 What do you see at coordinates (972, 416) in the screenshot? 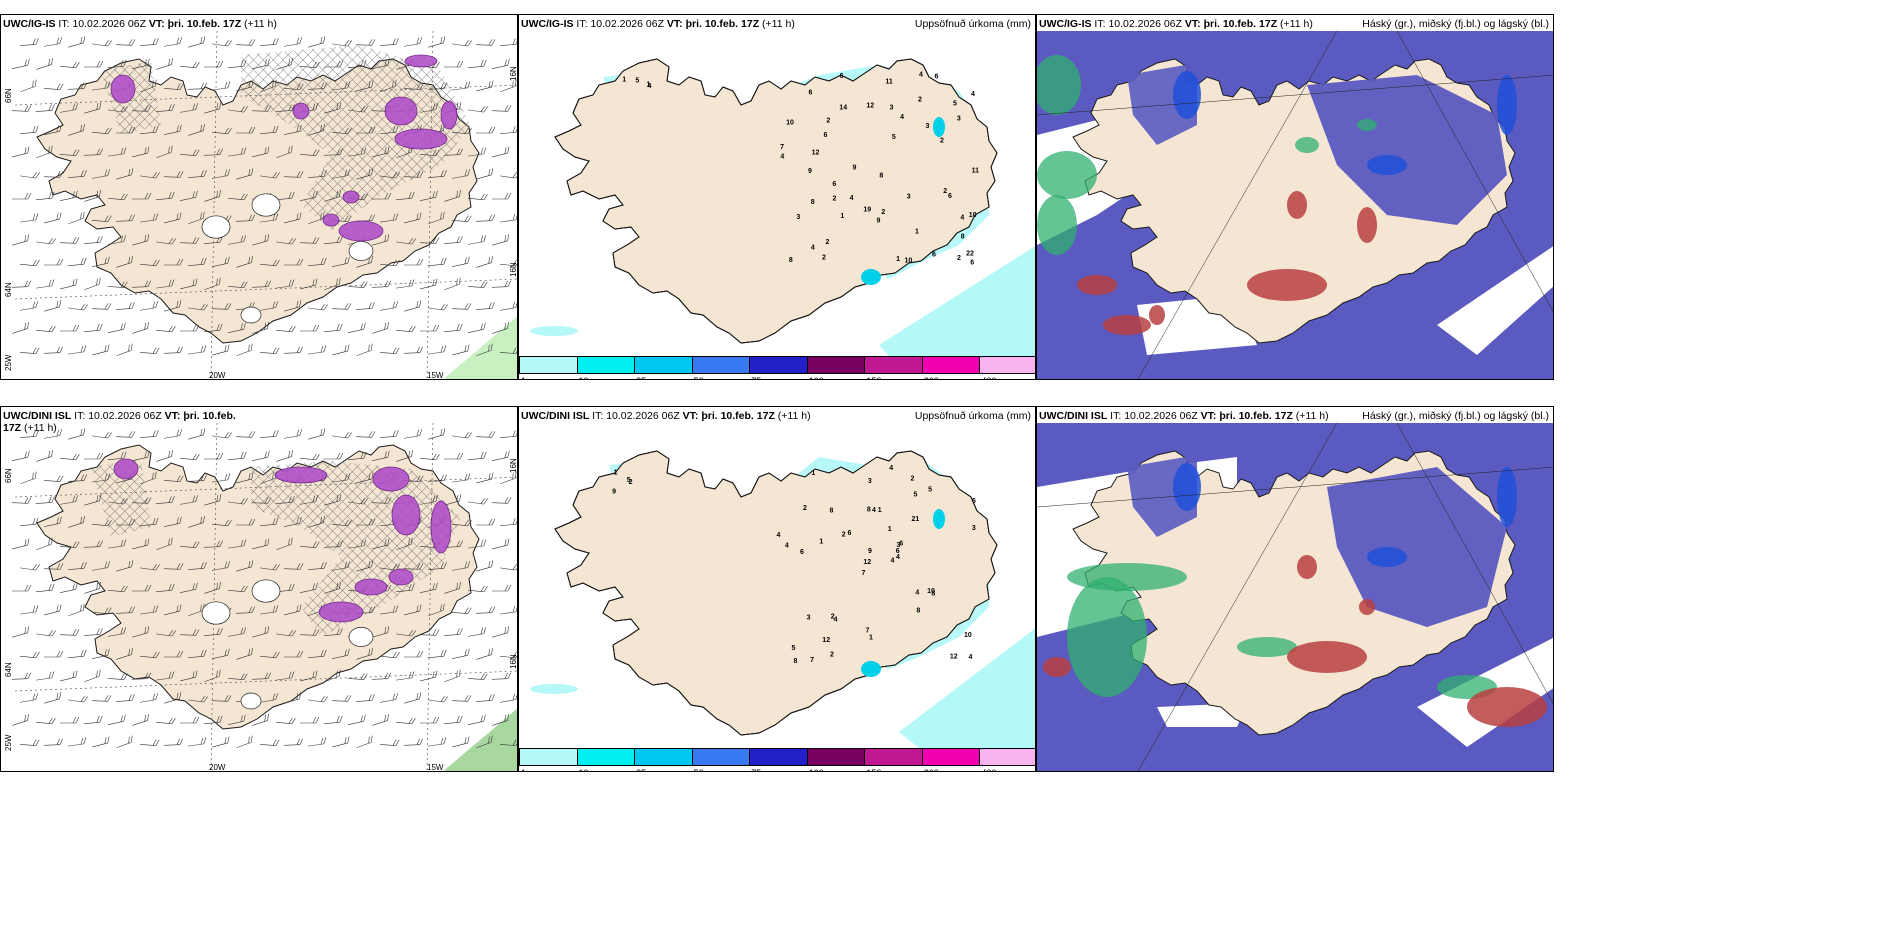
I see `panel-title: Uppsöfnuð úrkoma (mm)` at bounding box center [972, 416].